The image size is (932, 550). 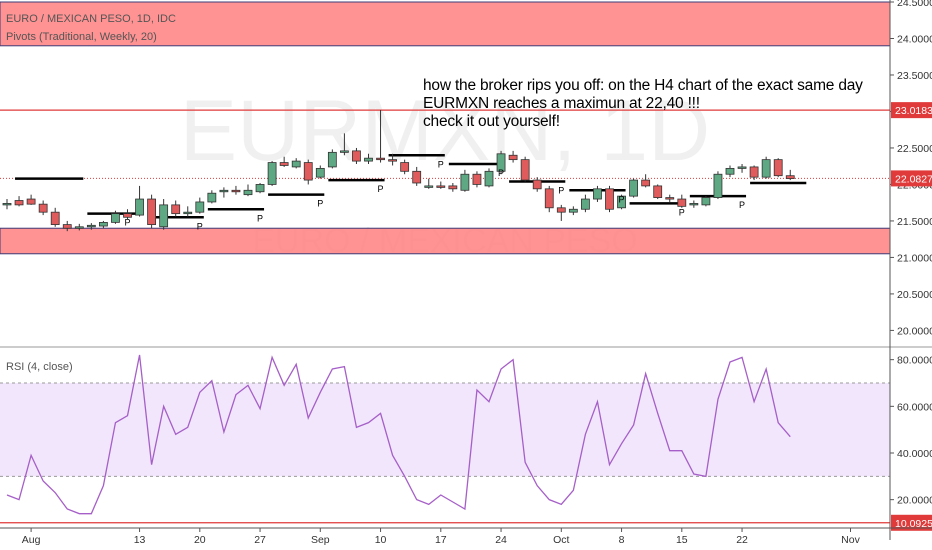 What do you see at coordinates (911, 275) in the screenshot?
I see `price-axis-bg` at bounding box center [911, 275].